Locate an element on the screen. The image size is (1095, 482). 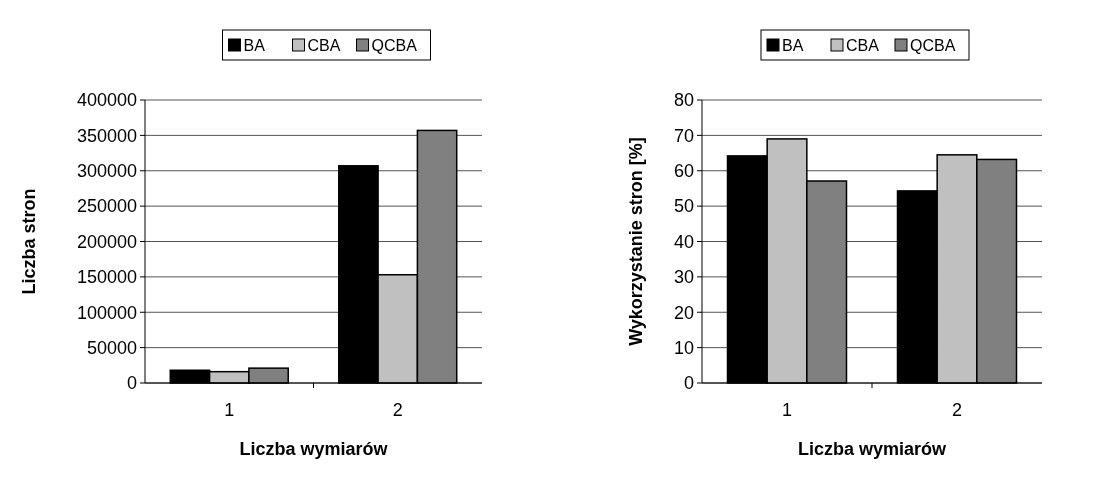
y-tick-label: 300000 is located at coordinates (106, 171).